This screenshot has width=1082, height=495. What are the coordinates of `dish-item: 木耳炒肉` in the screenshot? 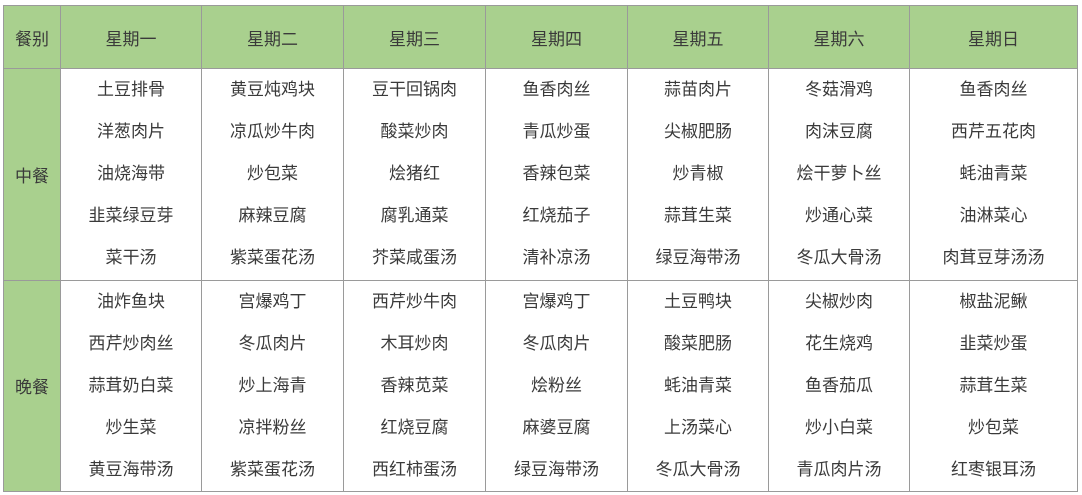 It's located at (414, 343).